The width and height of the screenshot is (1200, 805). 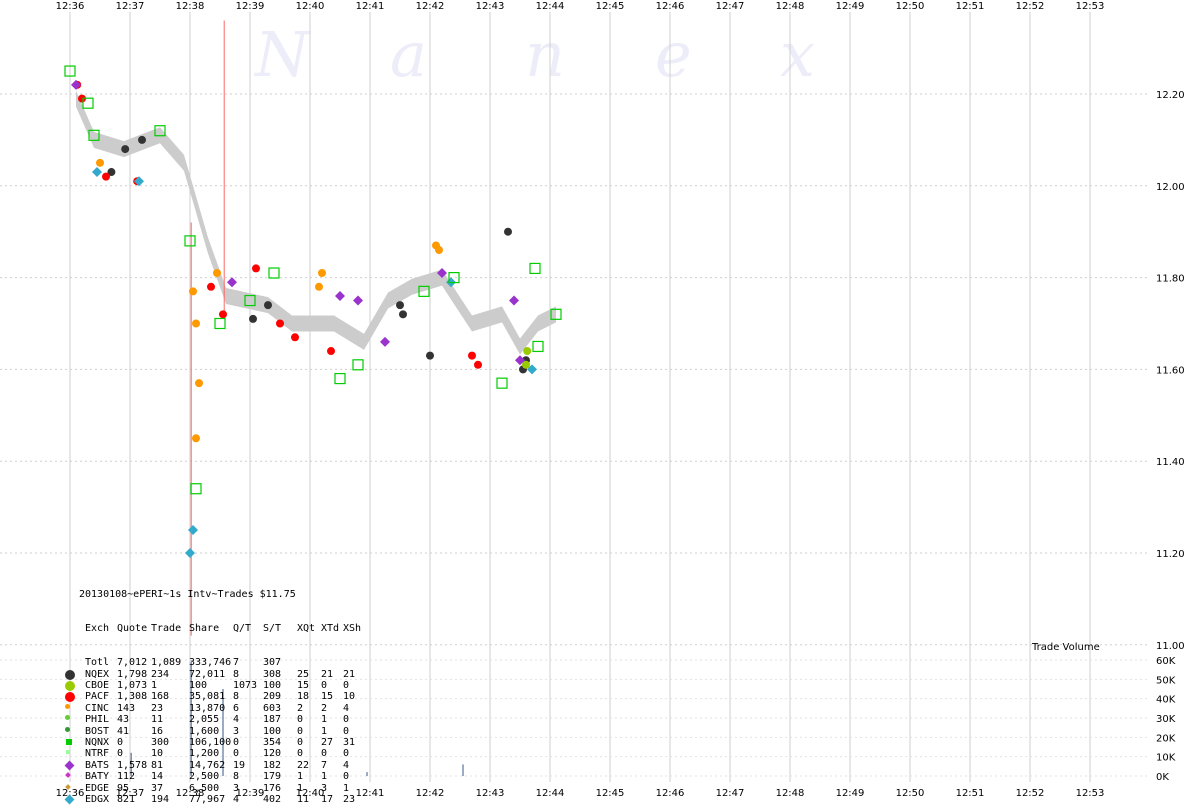 What do you see at coordinates (1090, 793) in the screenshot?
I see `x-tick-label-bottom: 12:53` at bounding box center [1090, 793].